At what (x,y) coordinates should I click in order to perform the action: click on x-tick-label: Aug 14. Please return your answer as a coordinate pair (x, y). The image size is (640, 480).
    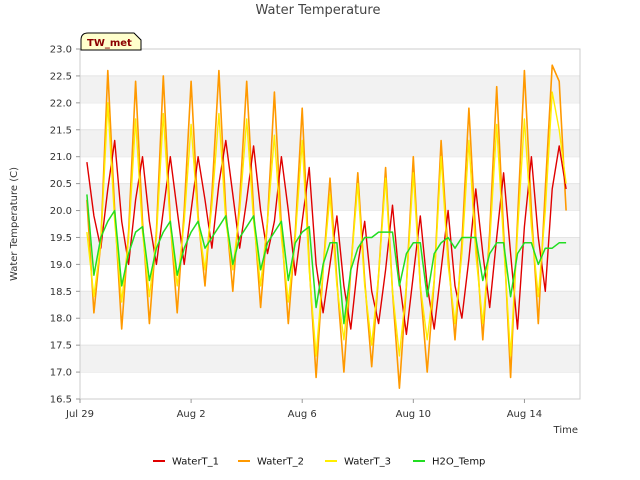
    Looking at the image, I should click on (524, 414).